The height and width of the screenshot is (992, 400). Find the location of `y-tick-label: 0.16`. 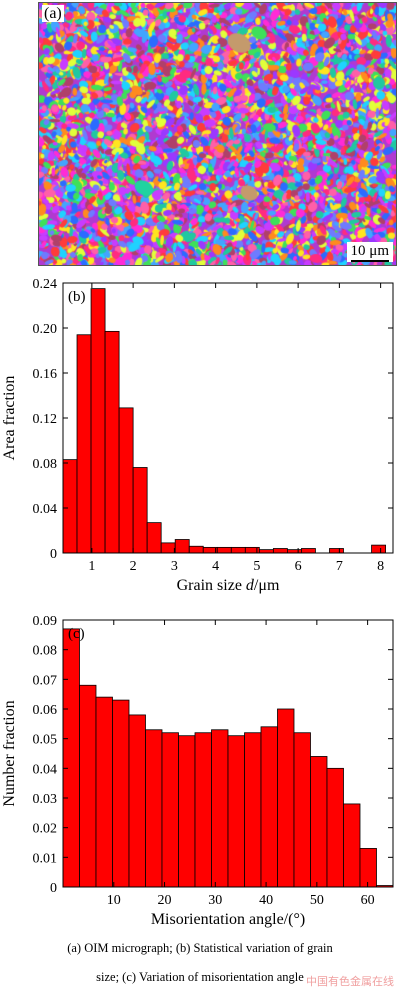

y-tick-label: 0.16 is located at coordinates (45, 374).